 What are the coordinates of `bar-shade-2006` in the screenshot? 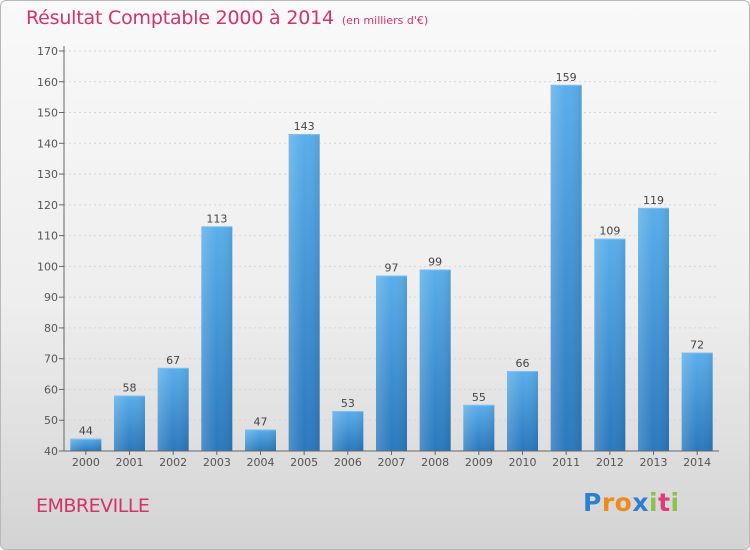 It's located at (348, 431).